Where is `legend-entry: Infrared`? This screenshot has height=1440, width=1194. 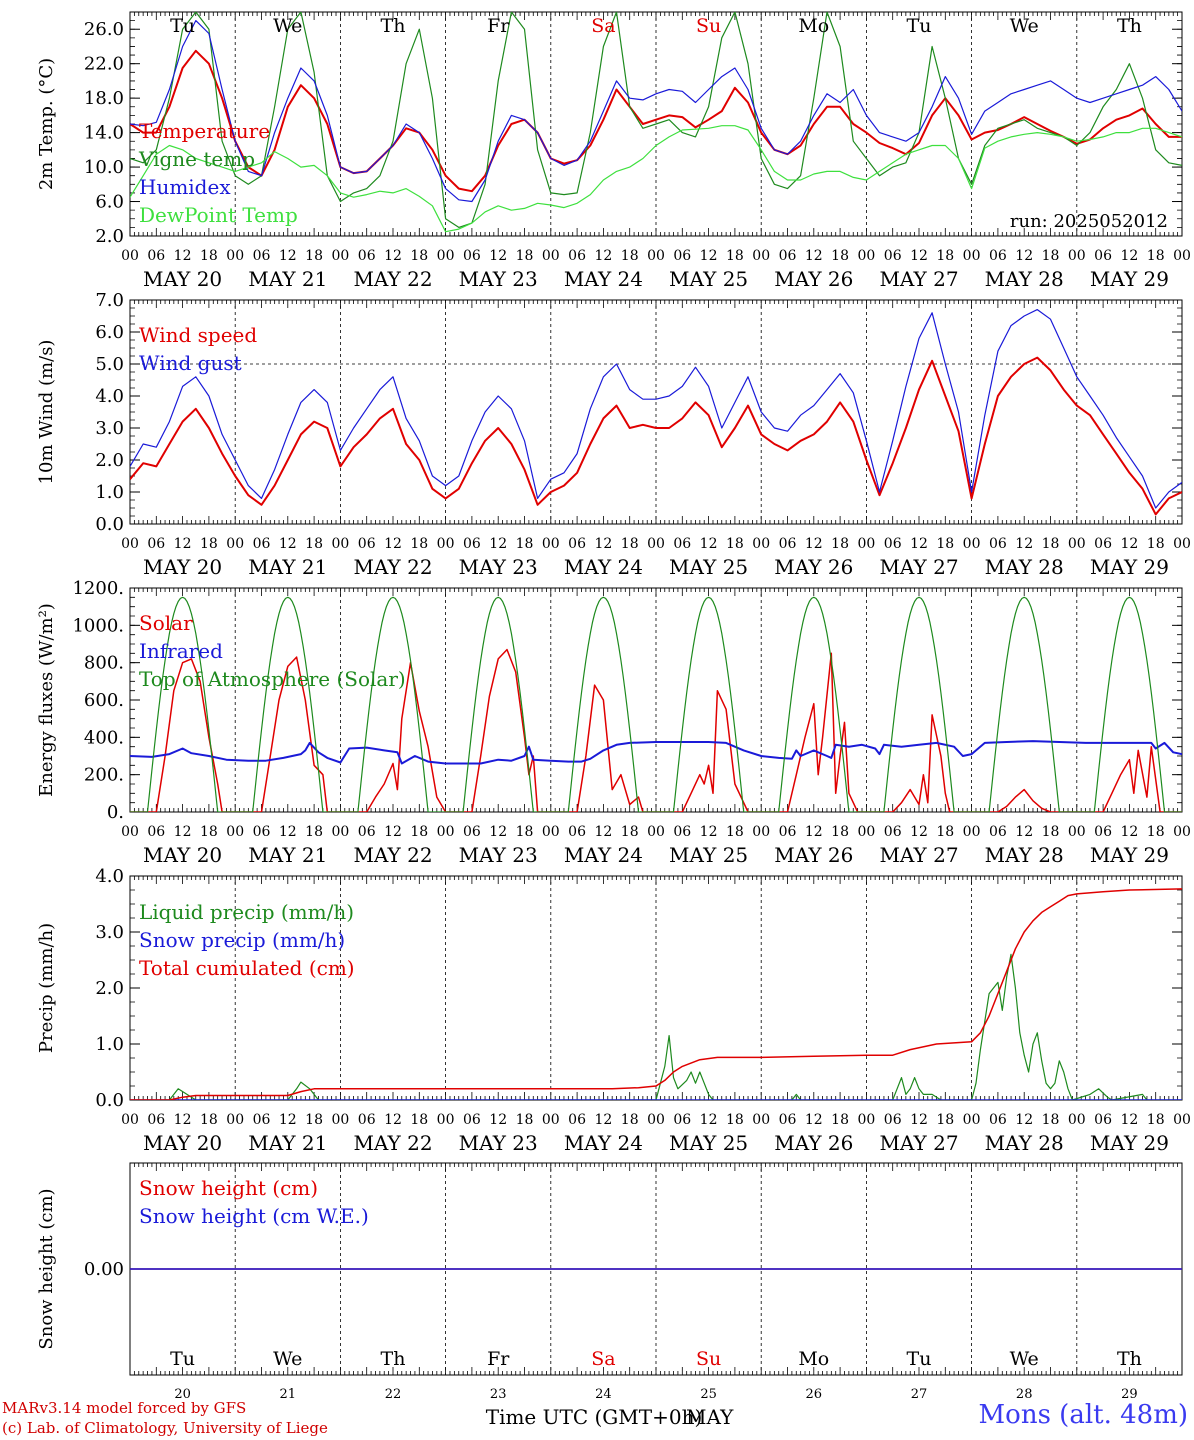 legend-entry: Infrared is located at coordinates (181, 651).